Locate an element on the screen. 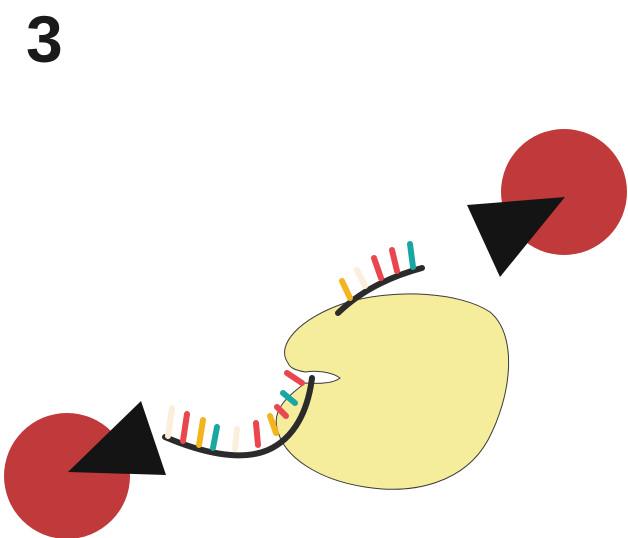 This screenshot has height=538, width=628. arrow-lower-left is located at coordinates (117, 438).